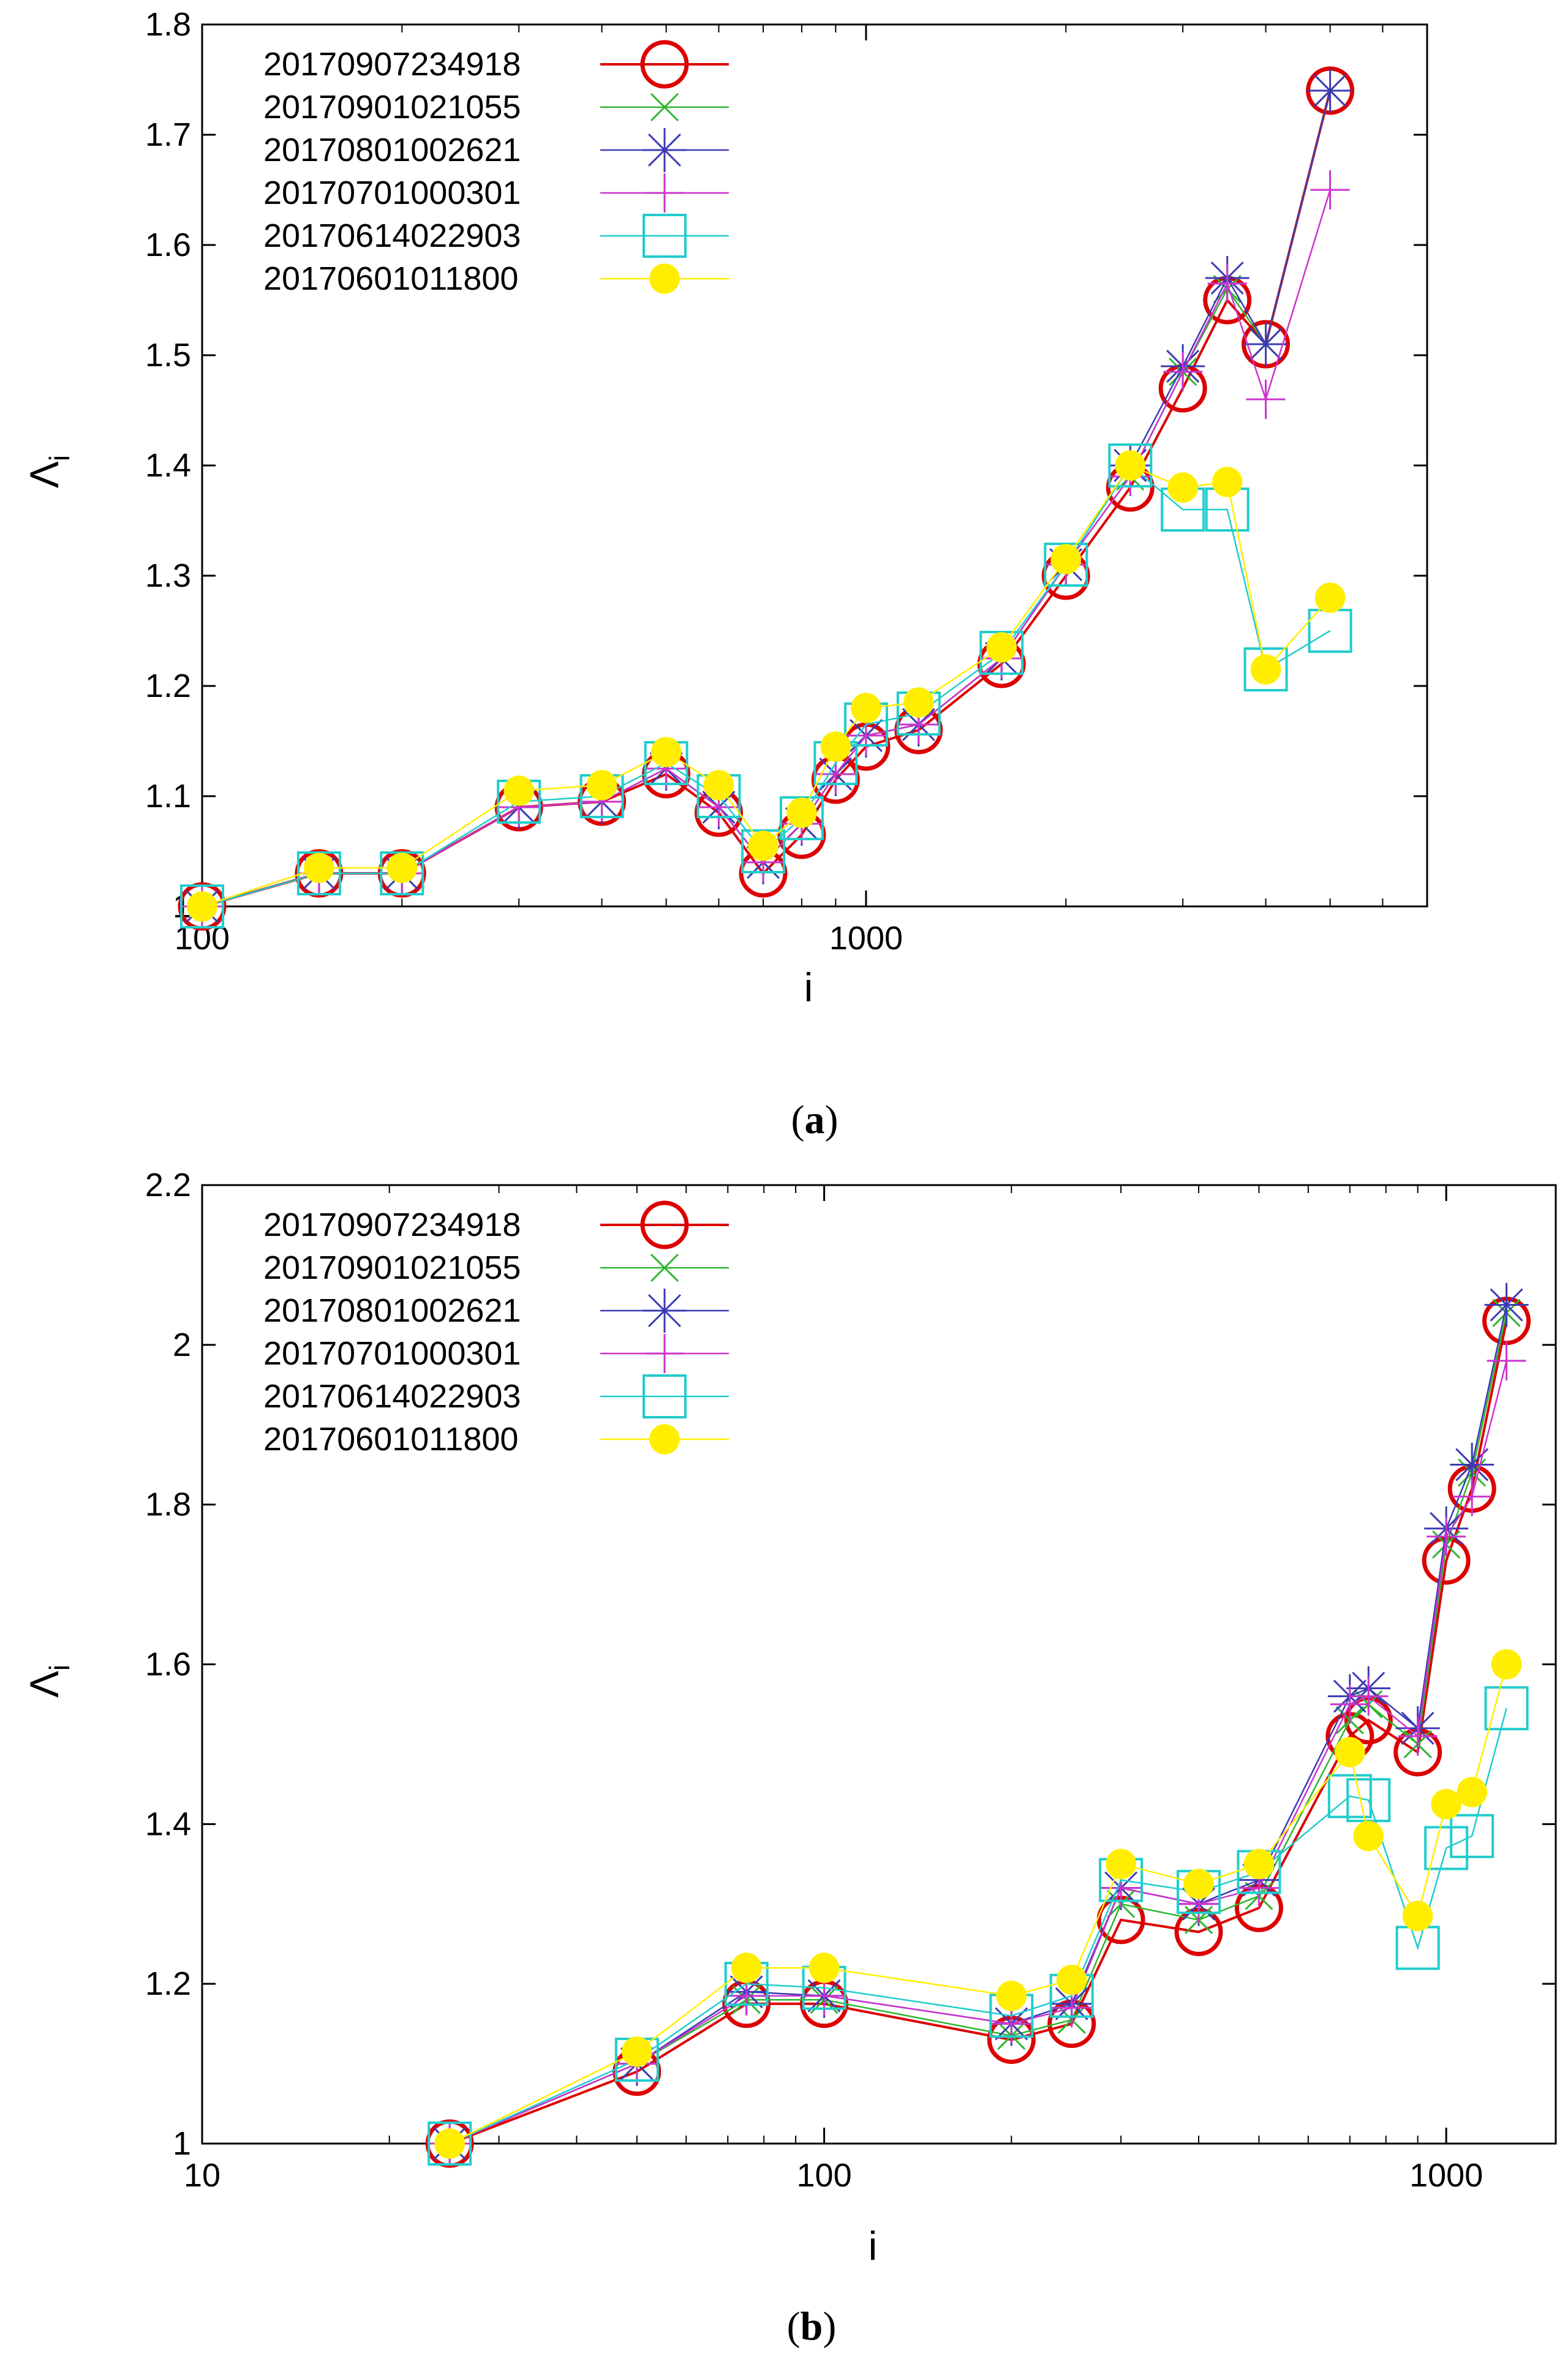 The height and width of the screenshot is (2361, 1568). I want to click on y-tick-label: 1.7, so click(168, 134).